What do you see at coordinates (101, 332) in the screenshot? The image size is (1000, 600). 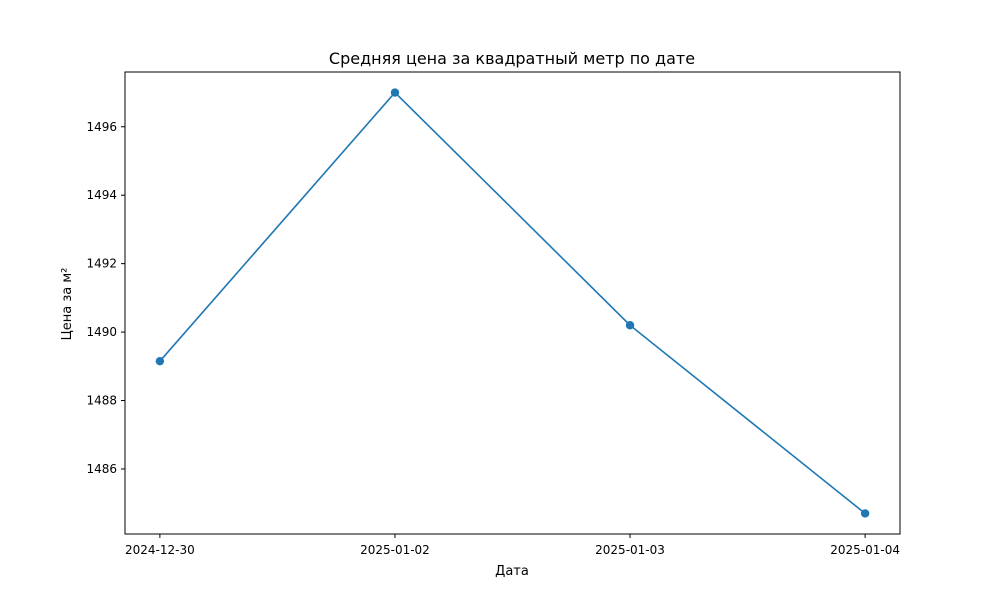 I see `y-tick-label: 1490` at bounding box center [101, 332].